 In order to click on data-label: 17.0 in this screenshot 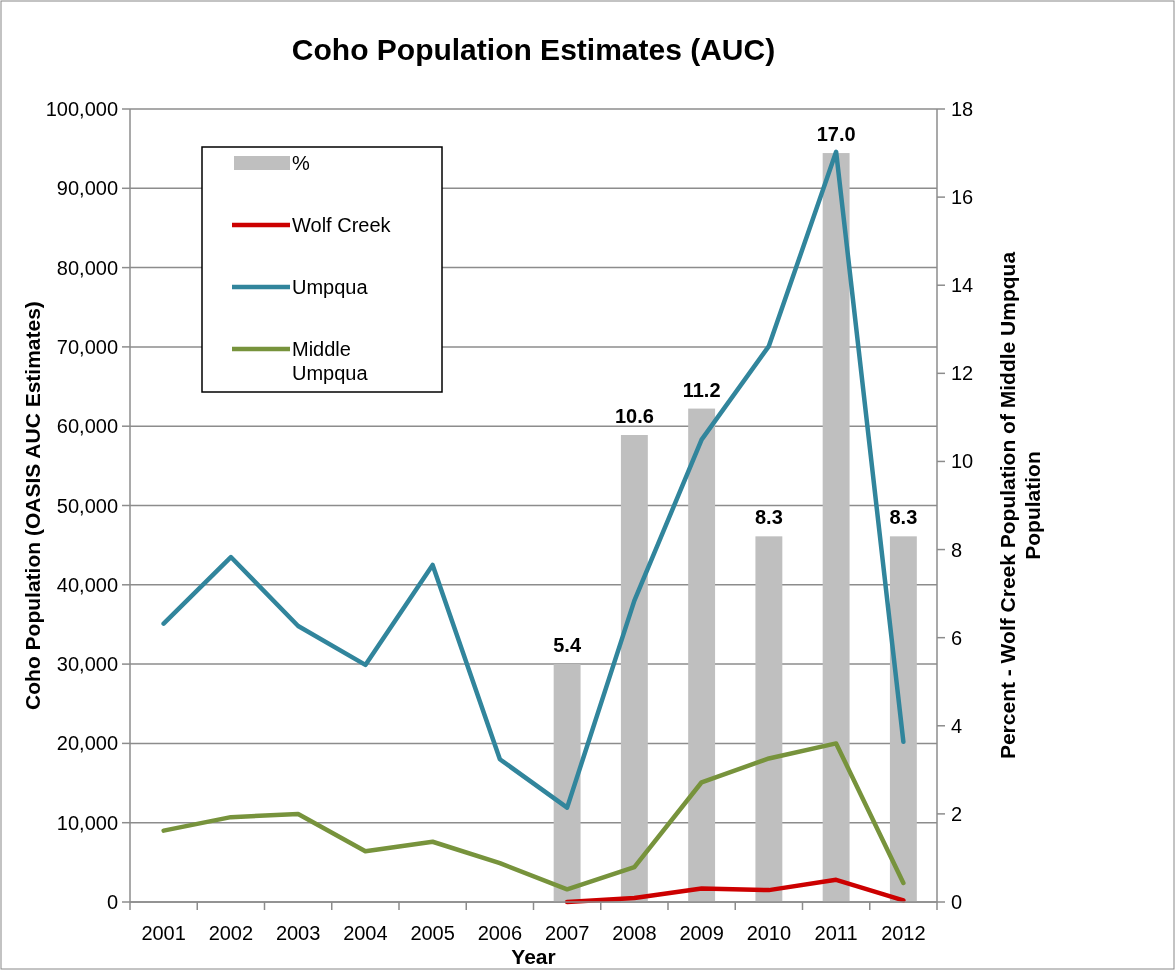, I will do `click(836, 134)`.